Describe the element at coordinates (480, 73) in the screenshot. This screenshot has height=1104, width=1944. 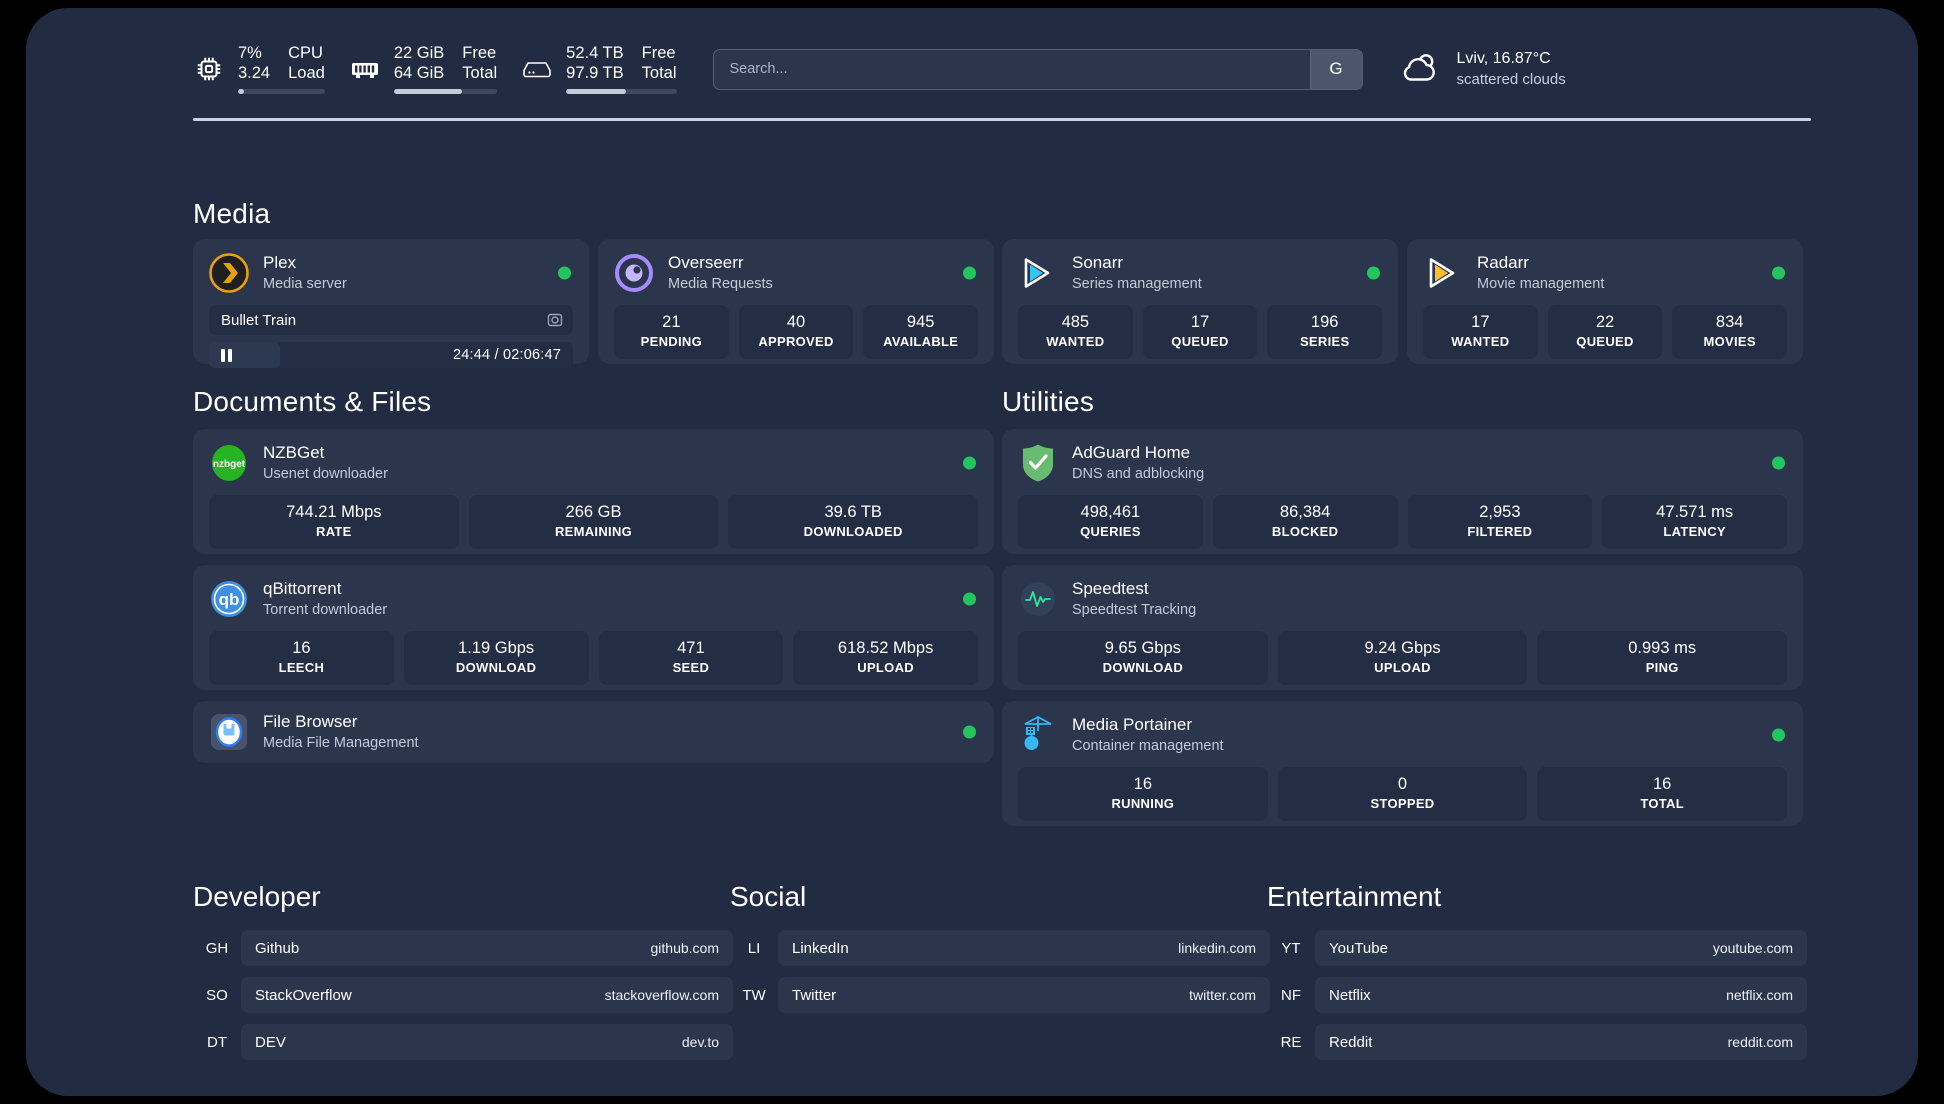
I see `memory-label-bottom: Total` at that location.